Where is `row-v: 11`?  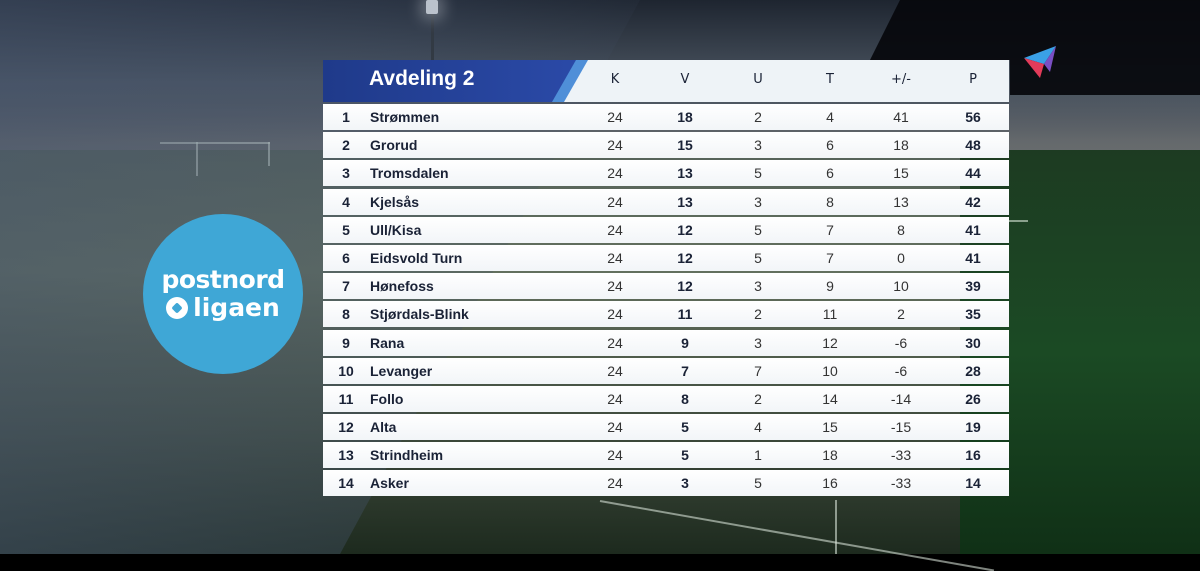
row-v: 11 is located at coordinates (685, 314).